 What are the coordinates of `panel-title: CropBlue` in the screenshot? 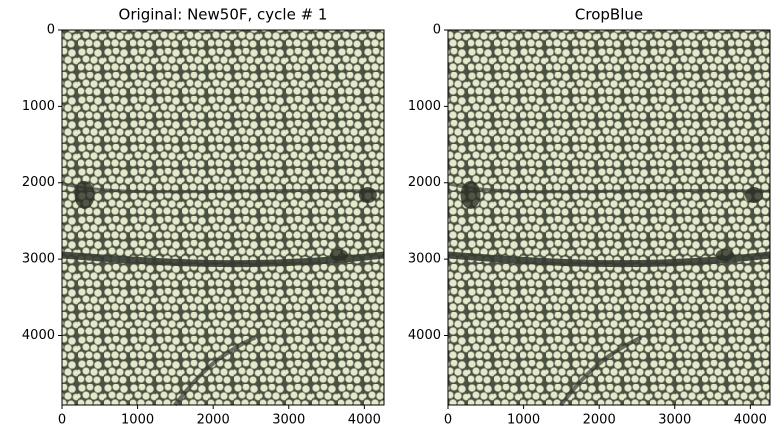 It's located at (609, 15).